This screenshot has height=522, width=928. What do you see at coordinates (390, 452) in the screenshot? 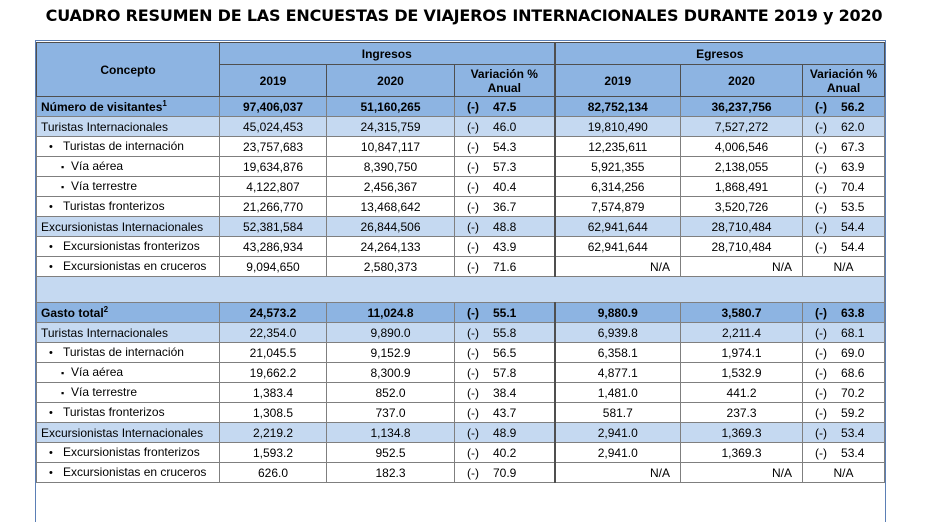
I see `ingresos-2020-cell: 952.5` at bounding box center [390, 452].